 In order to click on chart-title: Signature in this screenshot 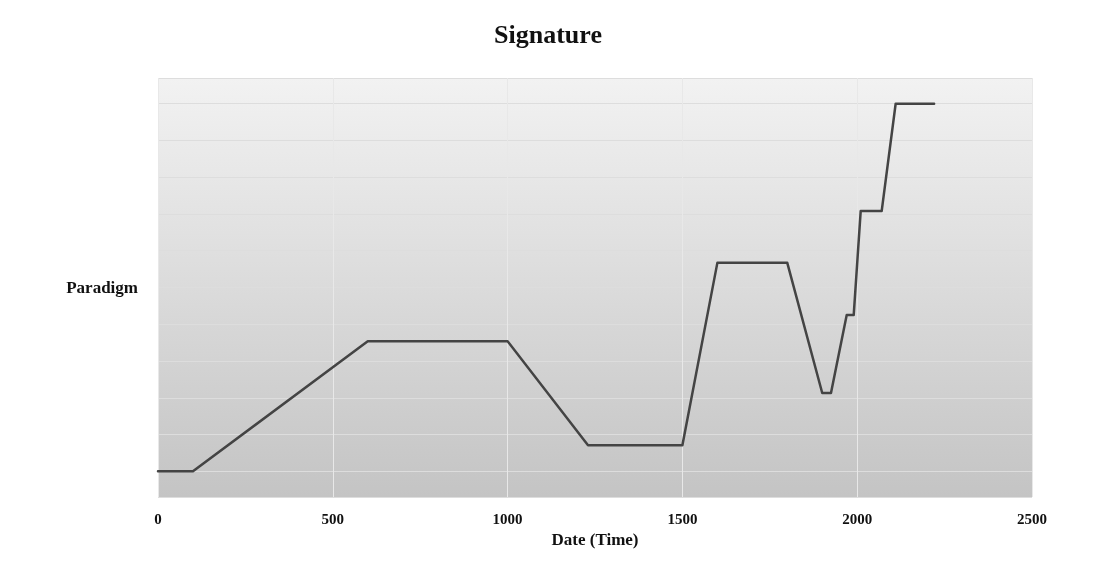, I will do `click(548, 34)`.